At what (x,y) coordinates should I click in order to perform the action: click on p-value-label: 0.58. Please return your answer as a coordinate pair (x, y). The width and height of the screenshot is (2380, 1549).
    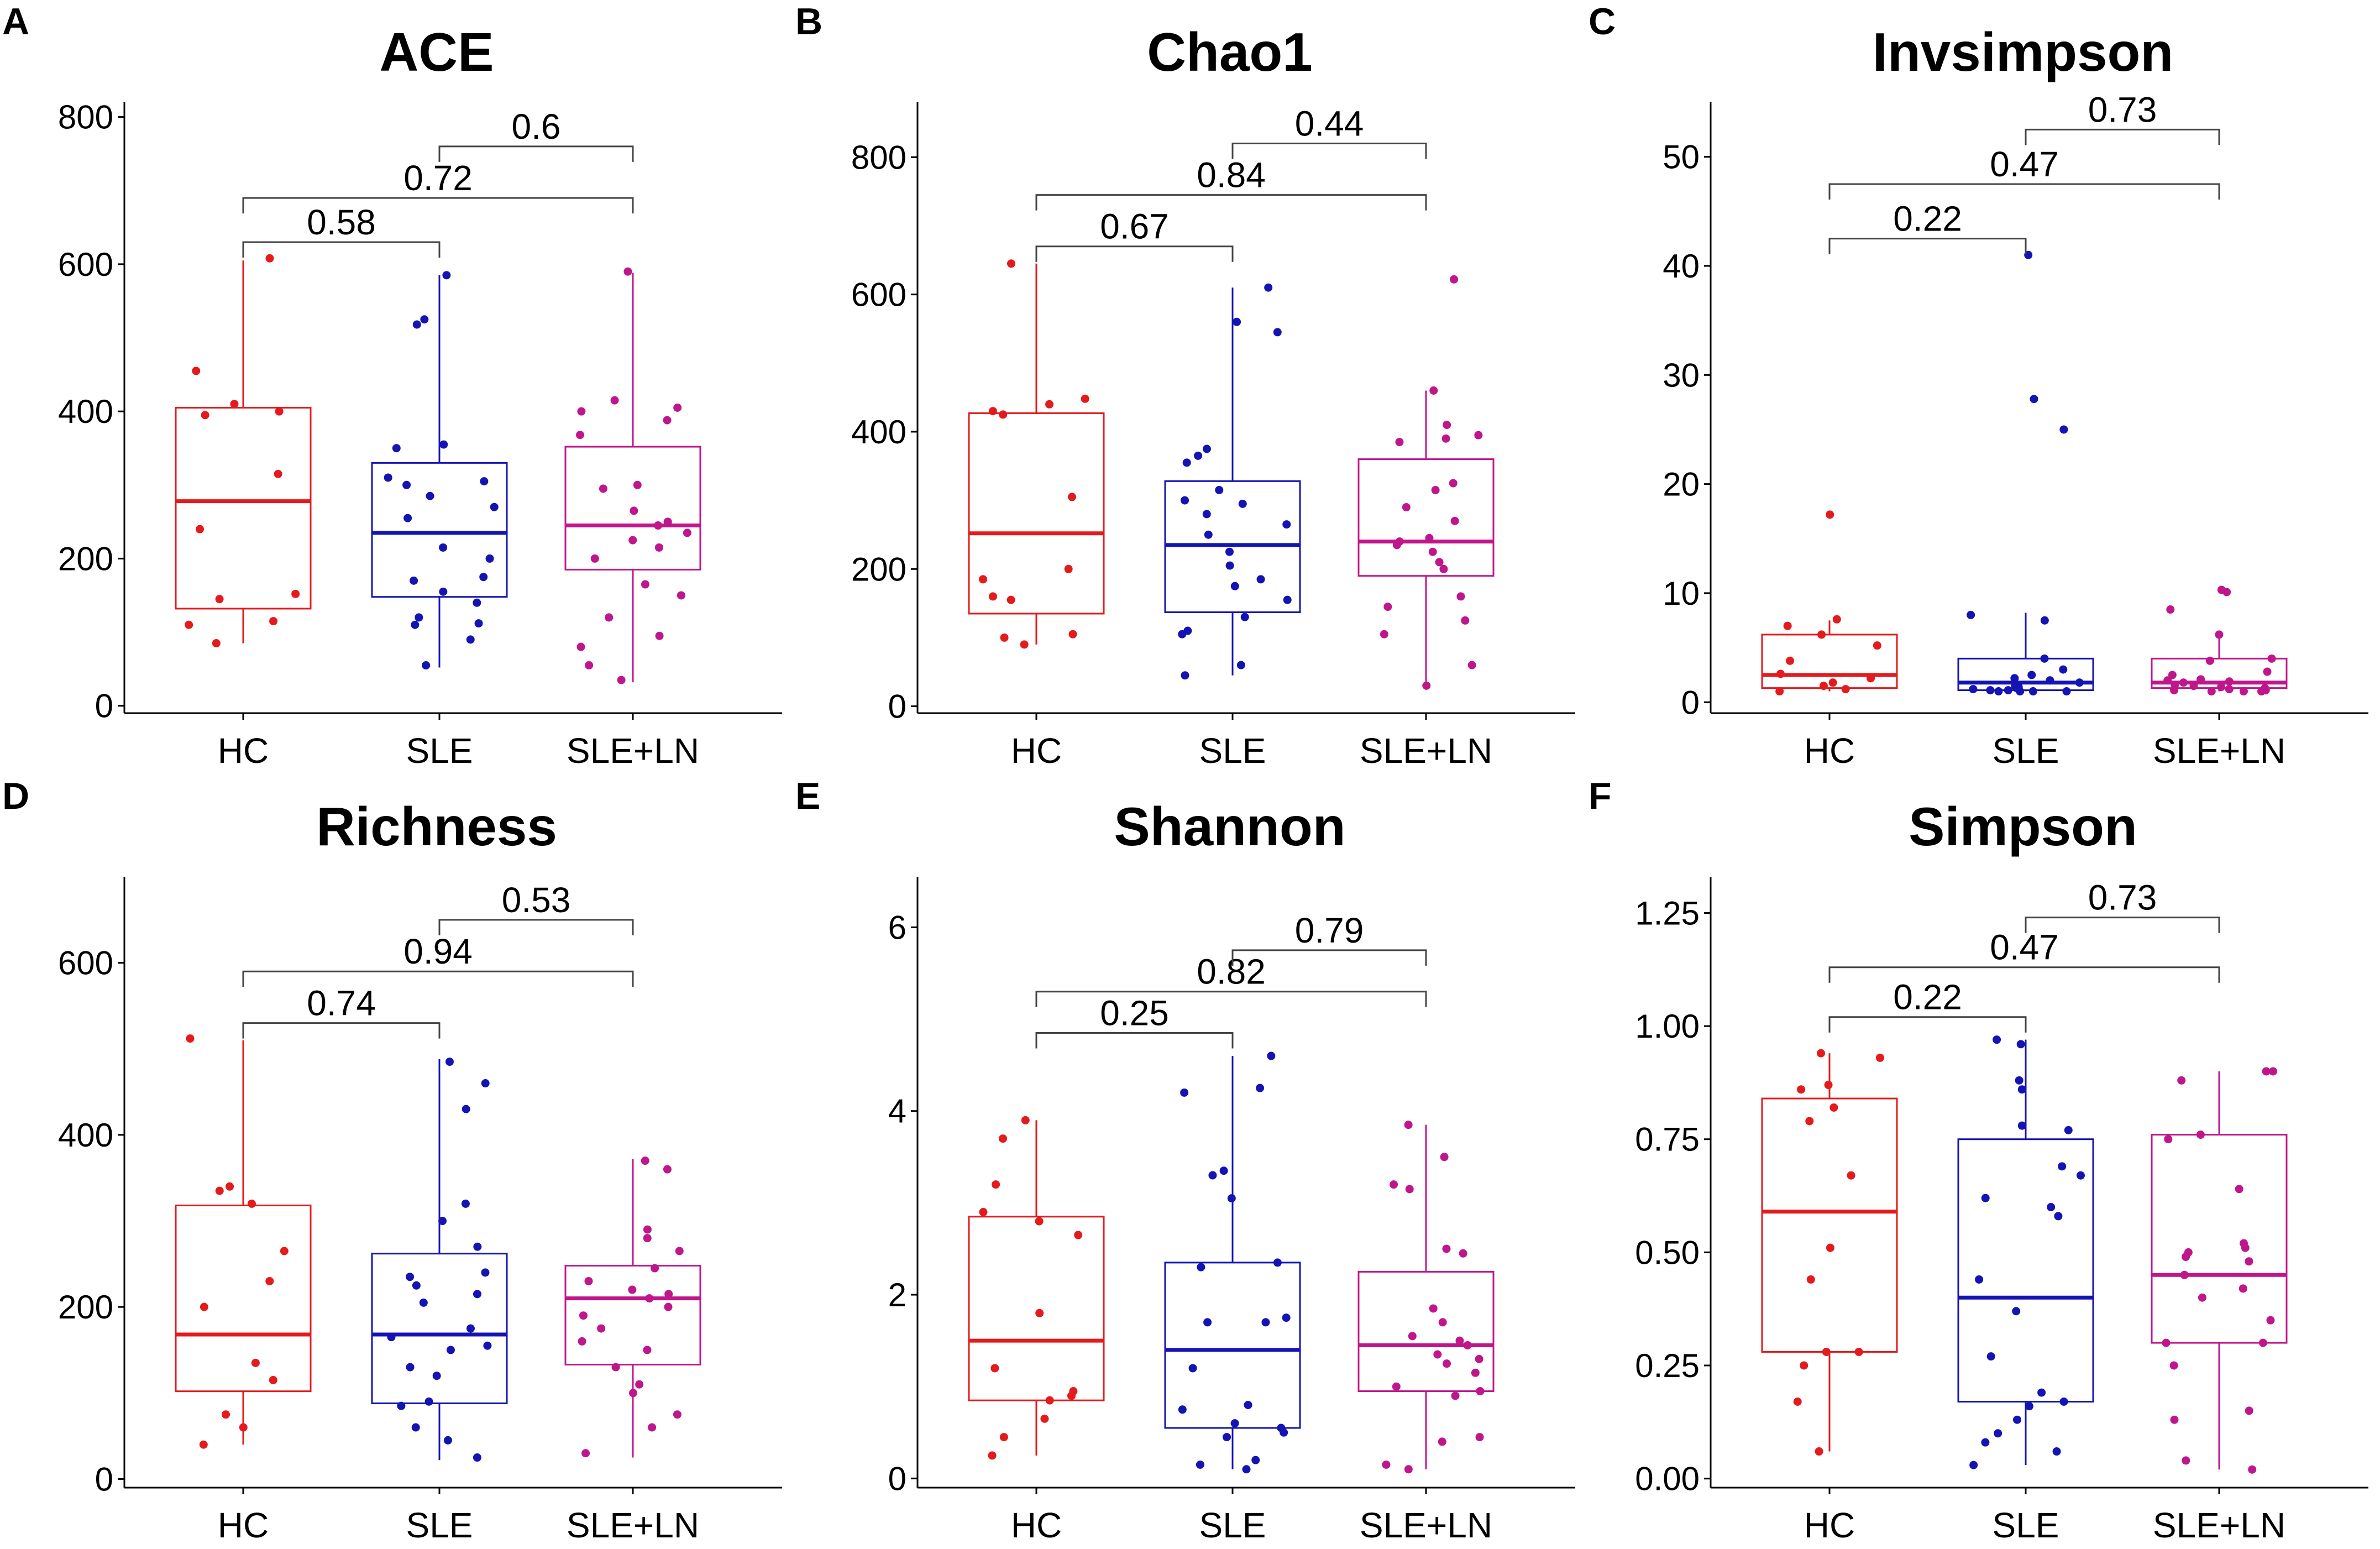
    Looking at the image, I should click on (341, 222).